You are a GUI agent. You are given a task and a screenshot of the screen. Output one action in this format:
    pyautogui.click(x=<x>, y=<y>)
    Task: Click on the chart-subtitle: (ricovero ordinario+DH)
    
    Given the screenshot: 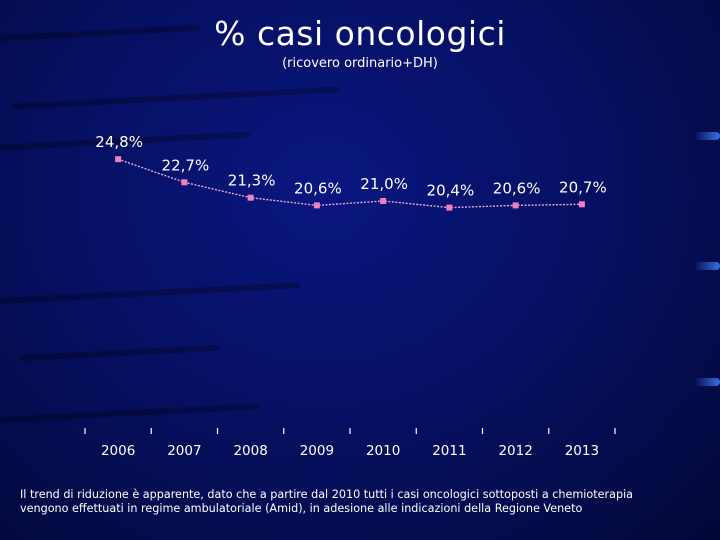 What is the action you would take?
    pyautogui.click(x=360, y=63)
    